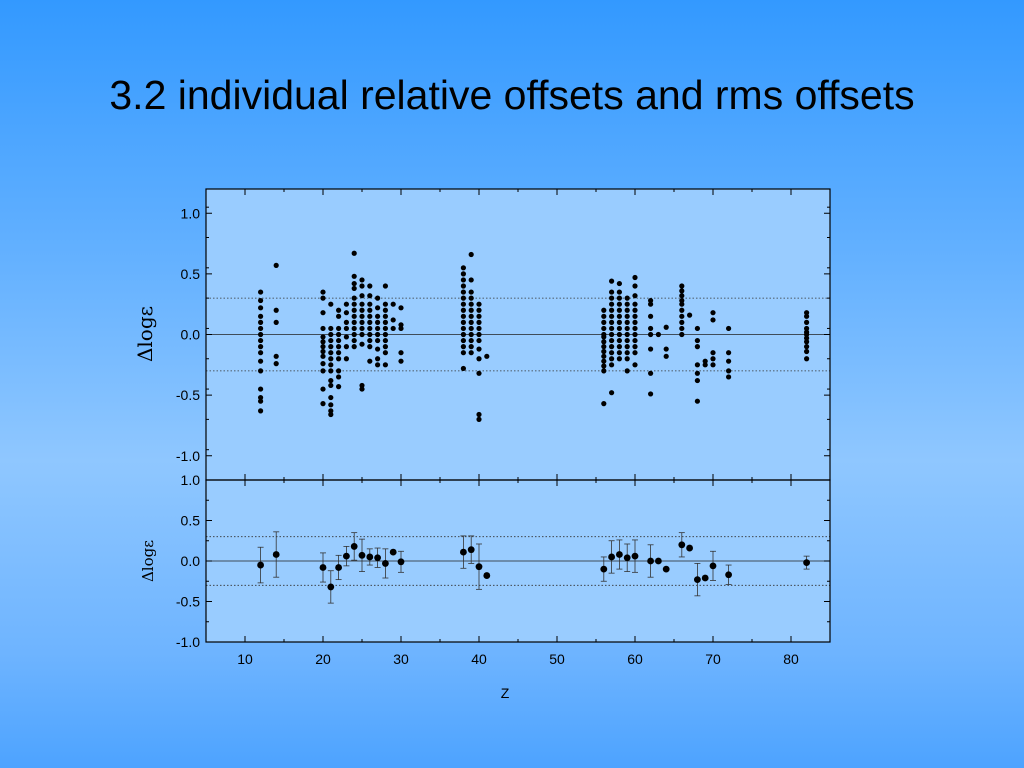 The image size is (1024, 768). Describe the element at coordinates (635, 659) in the screenshot. I see `x-tick-label: 60` at that location.